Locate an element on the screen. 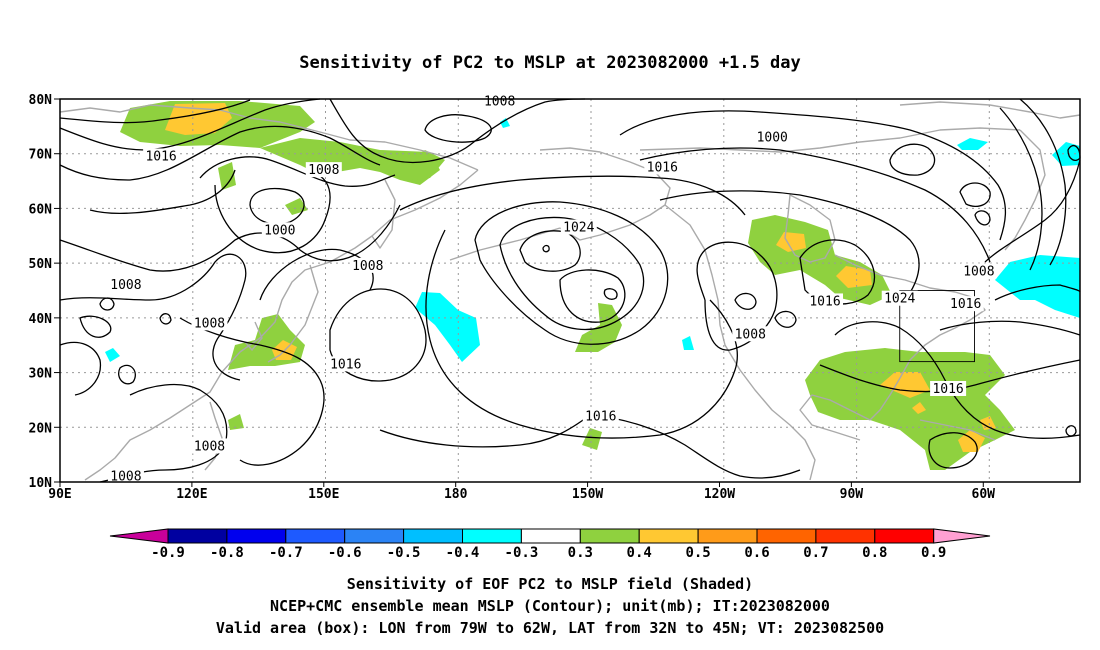 The height and width of the screenshot is (650, 1100). coast-canada-arctic is located at coordinates (830, 140).